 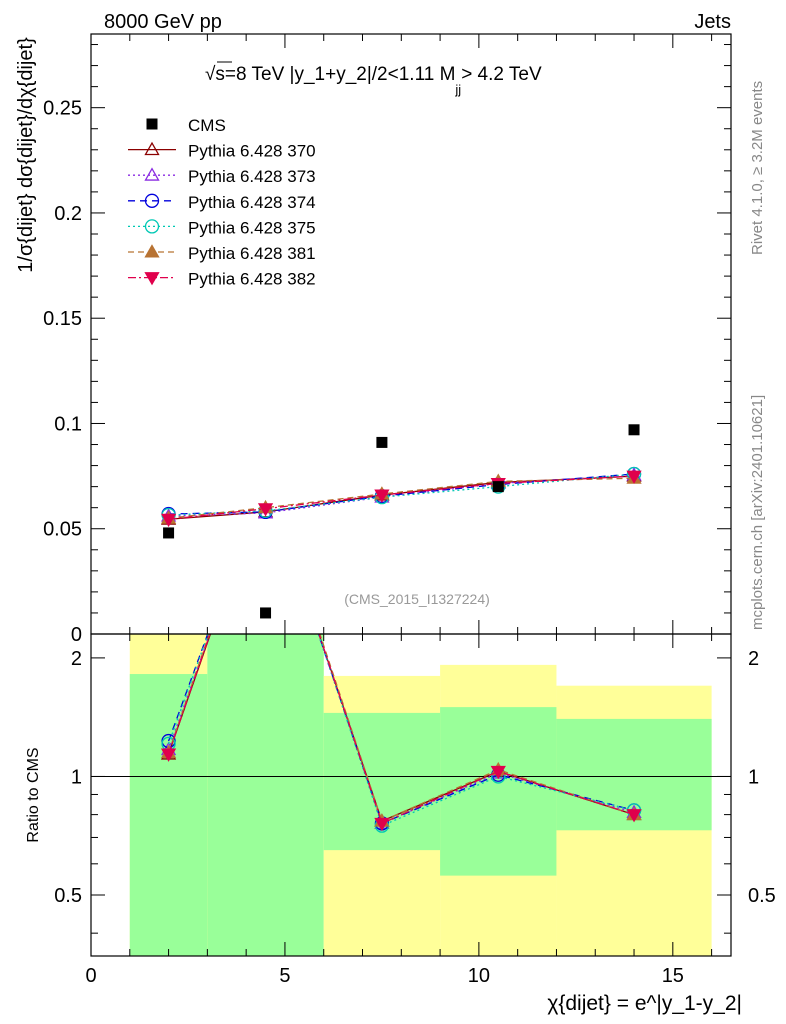 I want to click on title-rest: > 4.2 TeV, so click(x=501, y=74).